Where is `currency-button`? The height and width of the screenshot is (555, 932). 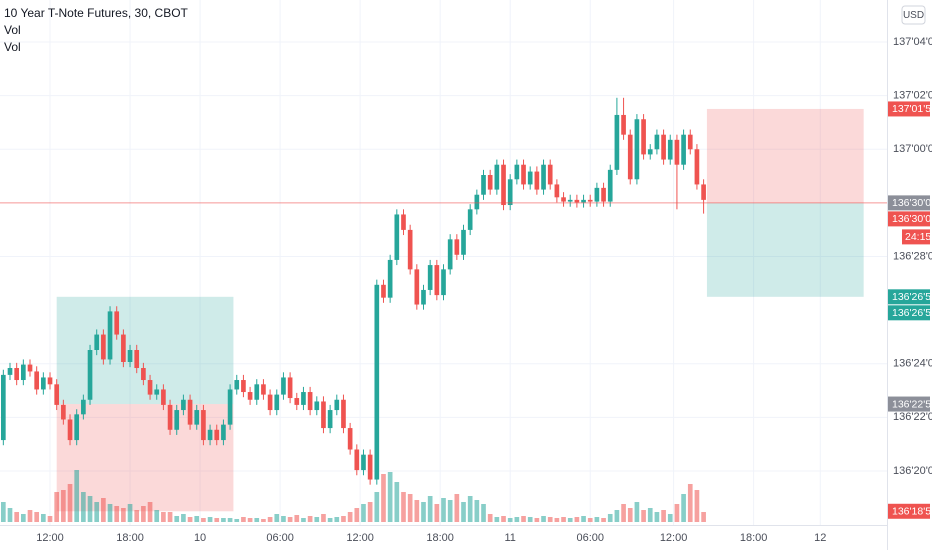 currency-button is located at coordinates (913, 15).